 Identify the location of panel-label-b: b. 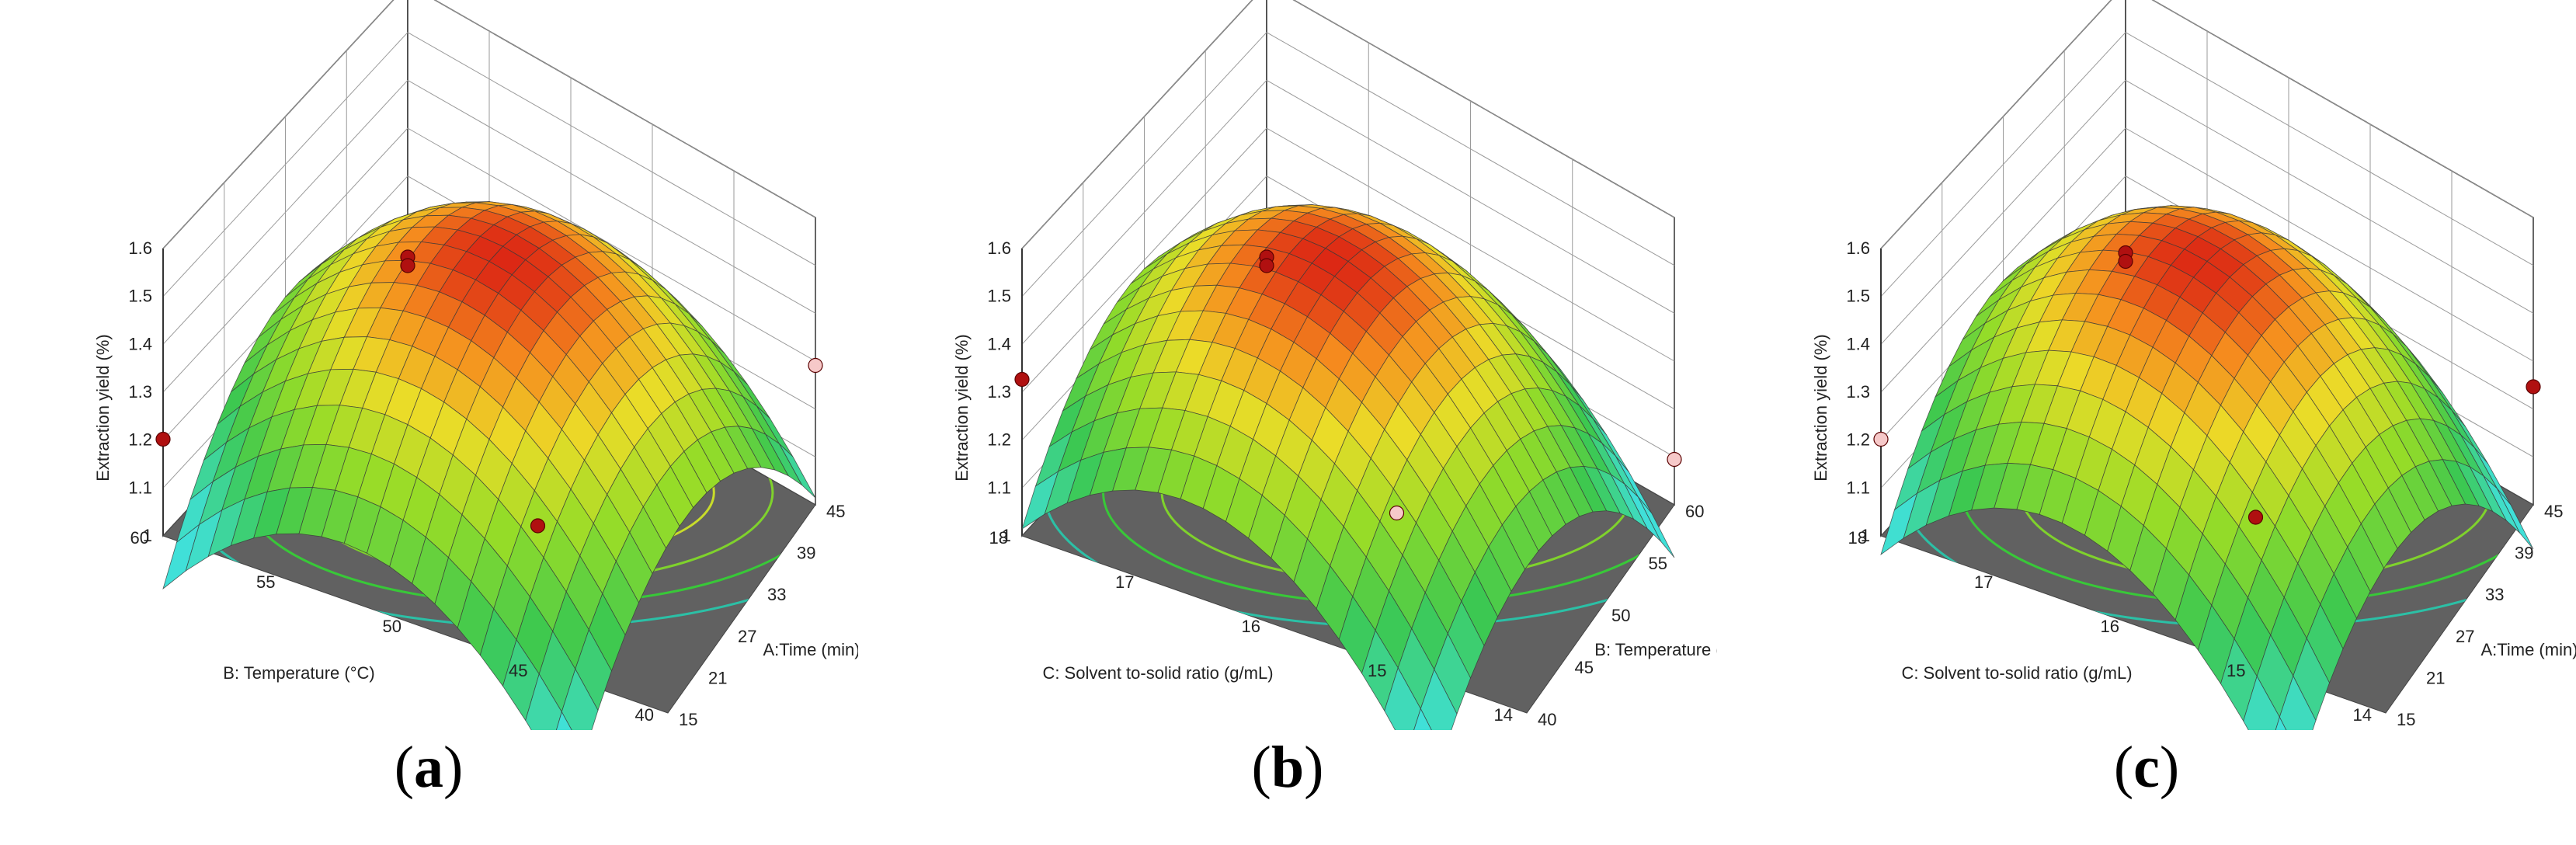
(1288, 767).